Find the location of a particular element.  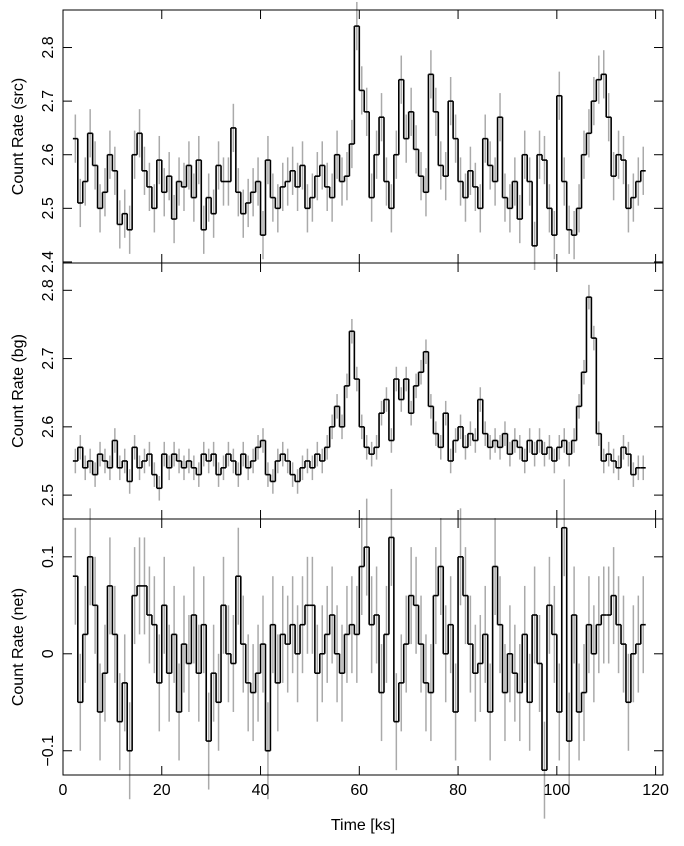

y-axis-label: Count Rate (bg) is located at coordinates (18, 391).